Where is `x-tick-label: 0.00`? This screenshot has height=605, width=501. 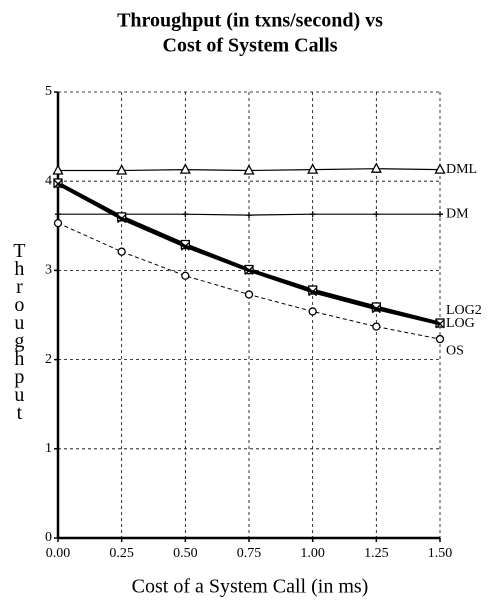
x-tick-label: 0.00 is located at coordinates (58, 553).